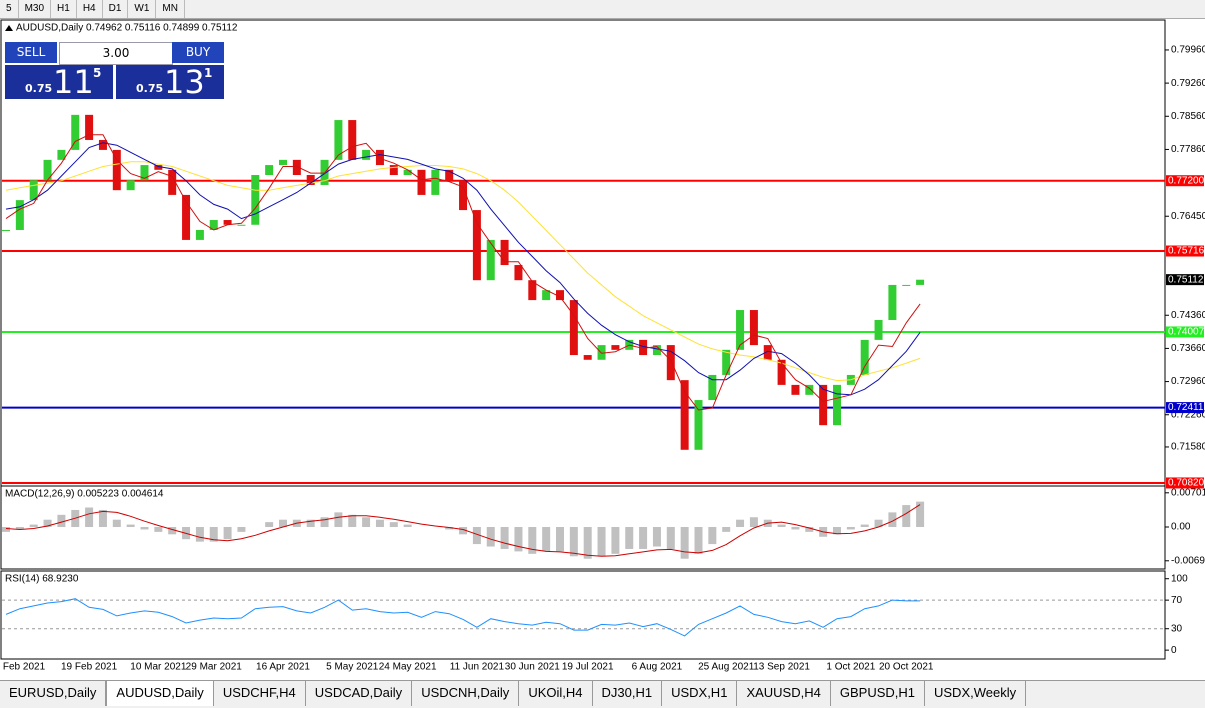 The image size is (1205, 708). I want to click on y-tick-label: 0, so click(1174, 650).